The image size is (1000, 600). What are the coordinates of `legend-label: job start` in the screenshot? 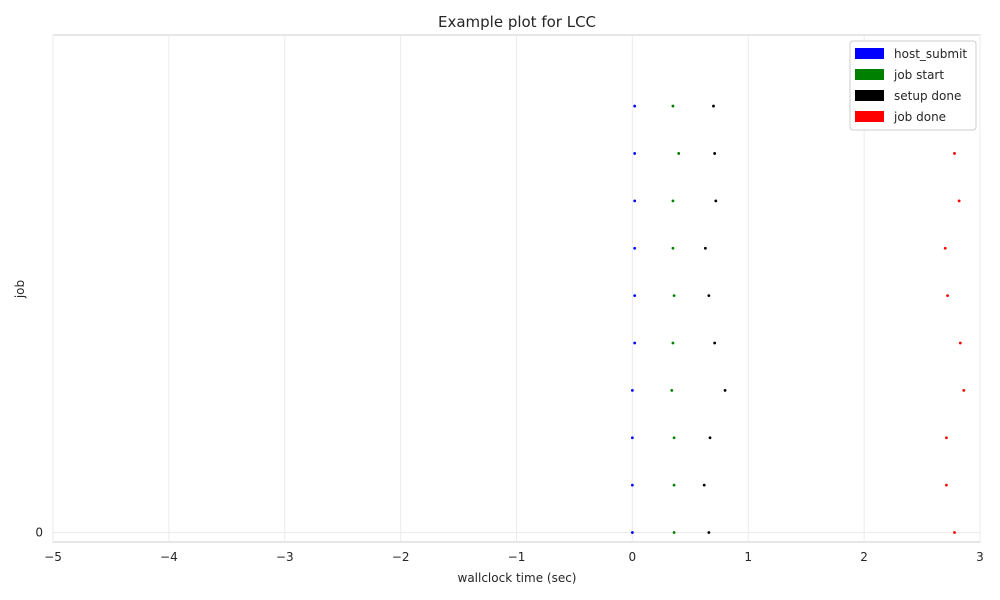 It's located at (918, 75).